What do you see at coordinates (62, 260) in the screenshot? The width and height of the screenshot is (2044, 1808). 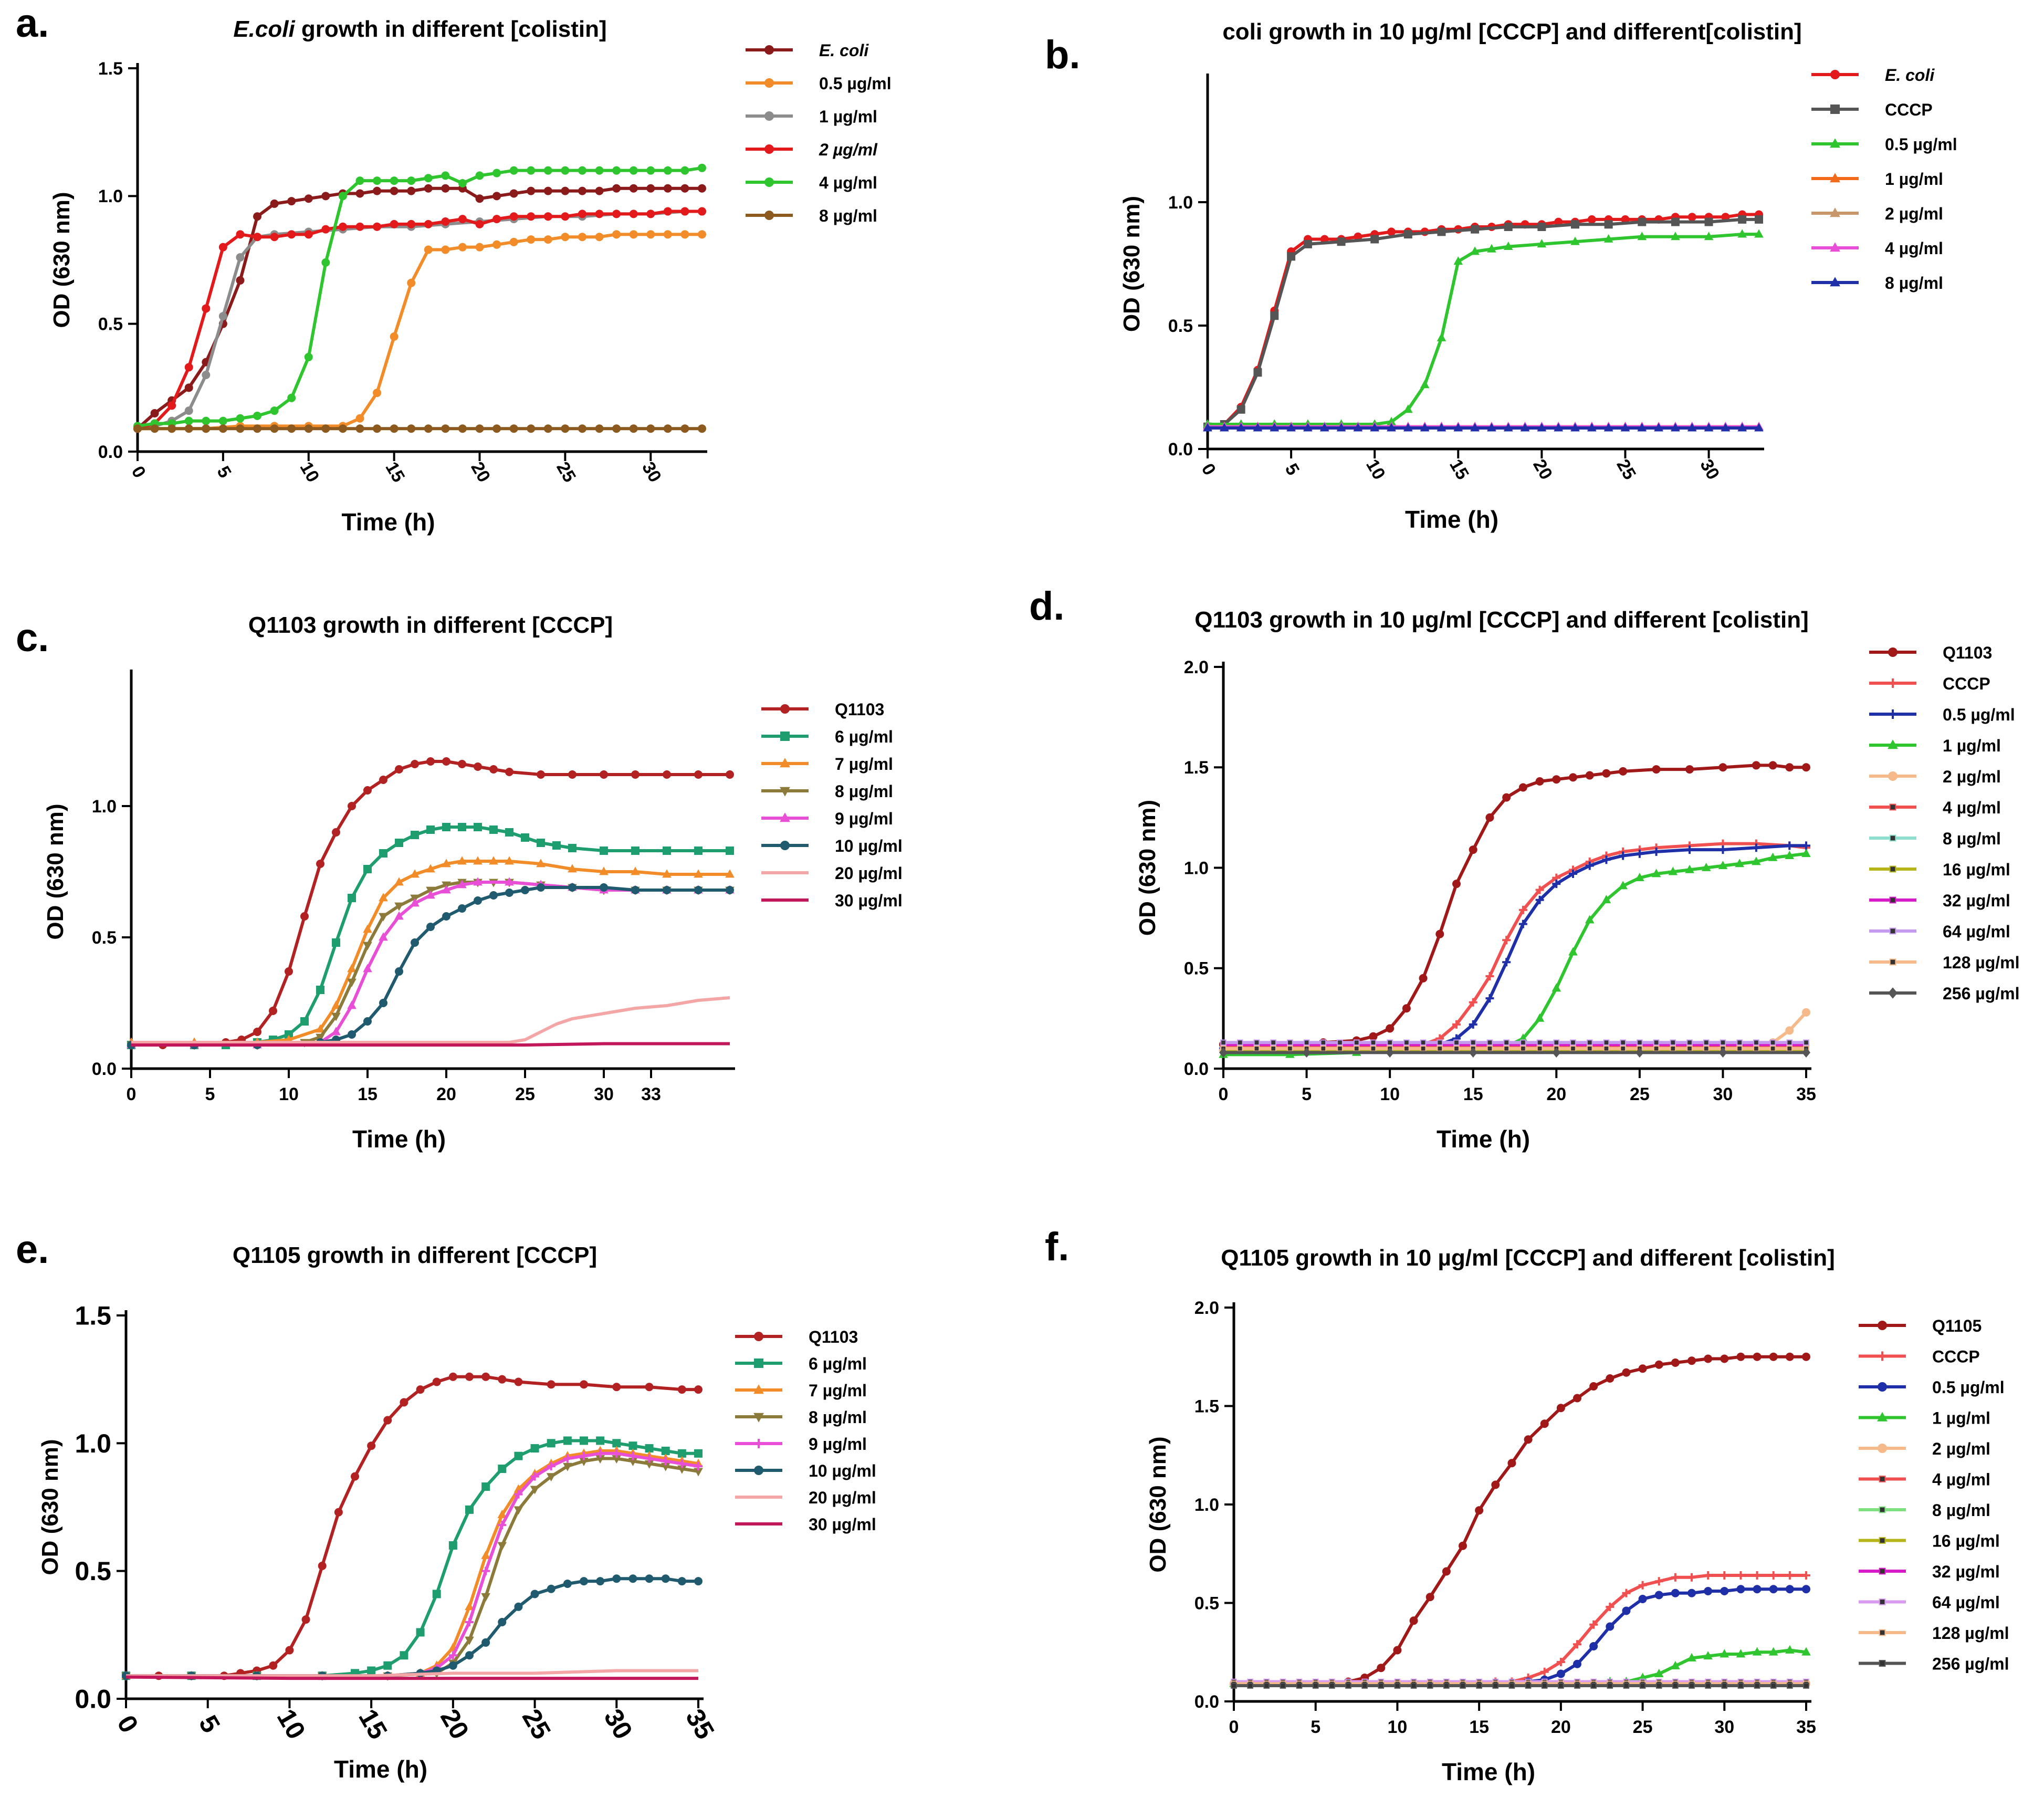 I see `y-axis-label: OD (630 nm)` at bounding box center [62, 260].